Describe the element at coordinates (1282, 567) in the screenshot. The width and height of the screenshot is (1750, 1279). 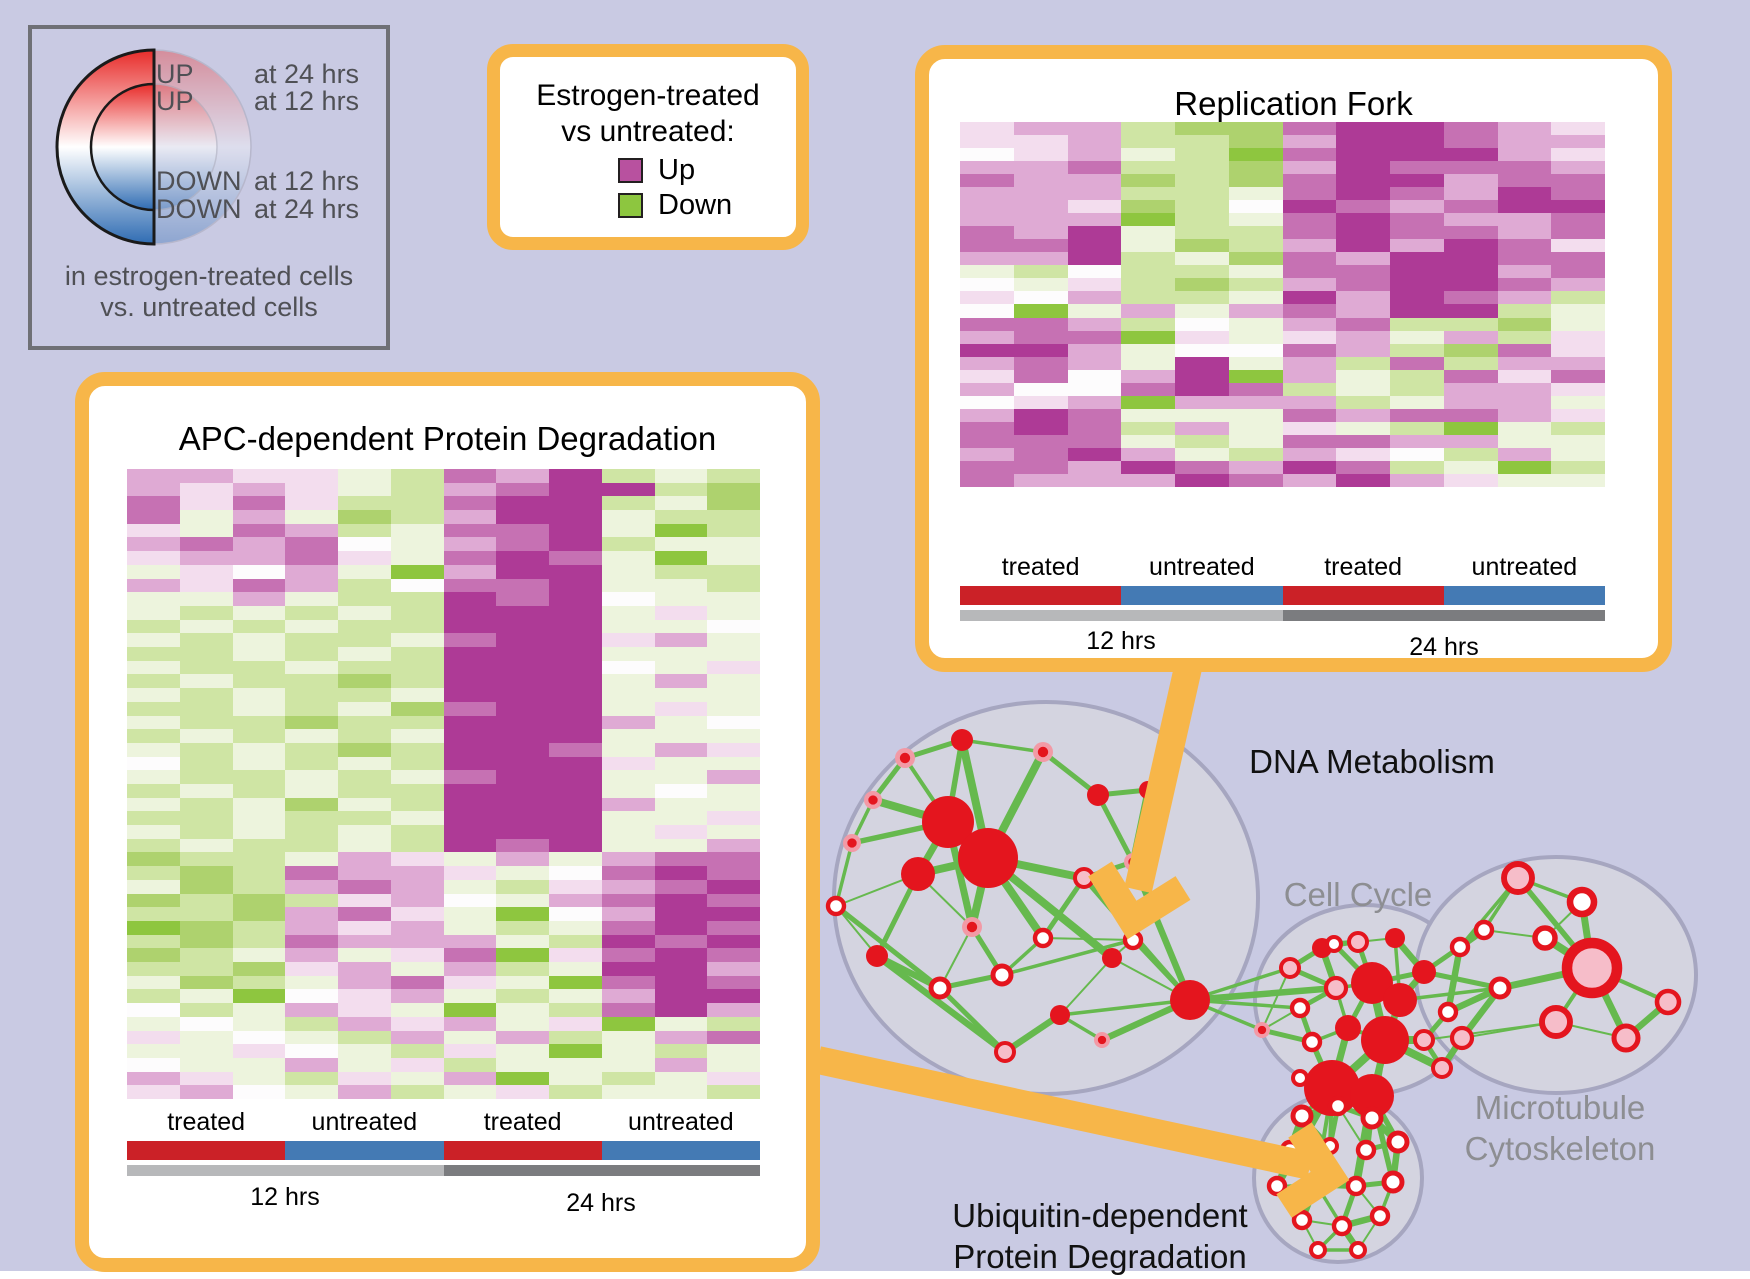
I see `rf-group-labels: treated untreated treated untreated` at that location.